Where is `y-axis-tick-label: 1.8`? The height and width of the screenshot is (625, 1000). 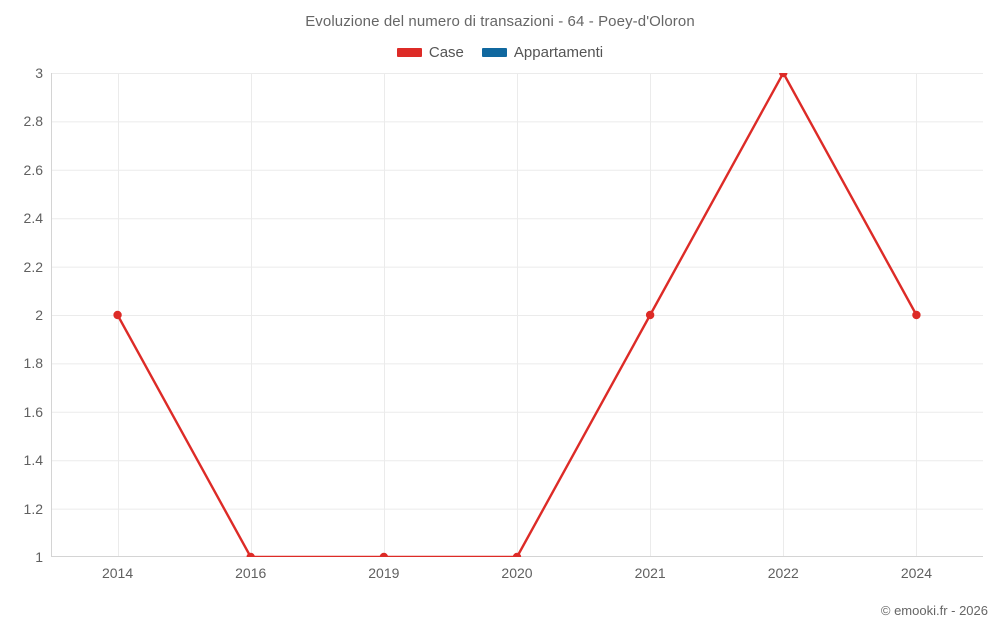 y-axis-tick-label: 1.8 is located at coordinates (33, 363).